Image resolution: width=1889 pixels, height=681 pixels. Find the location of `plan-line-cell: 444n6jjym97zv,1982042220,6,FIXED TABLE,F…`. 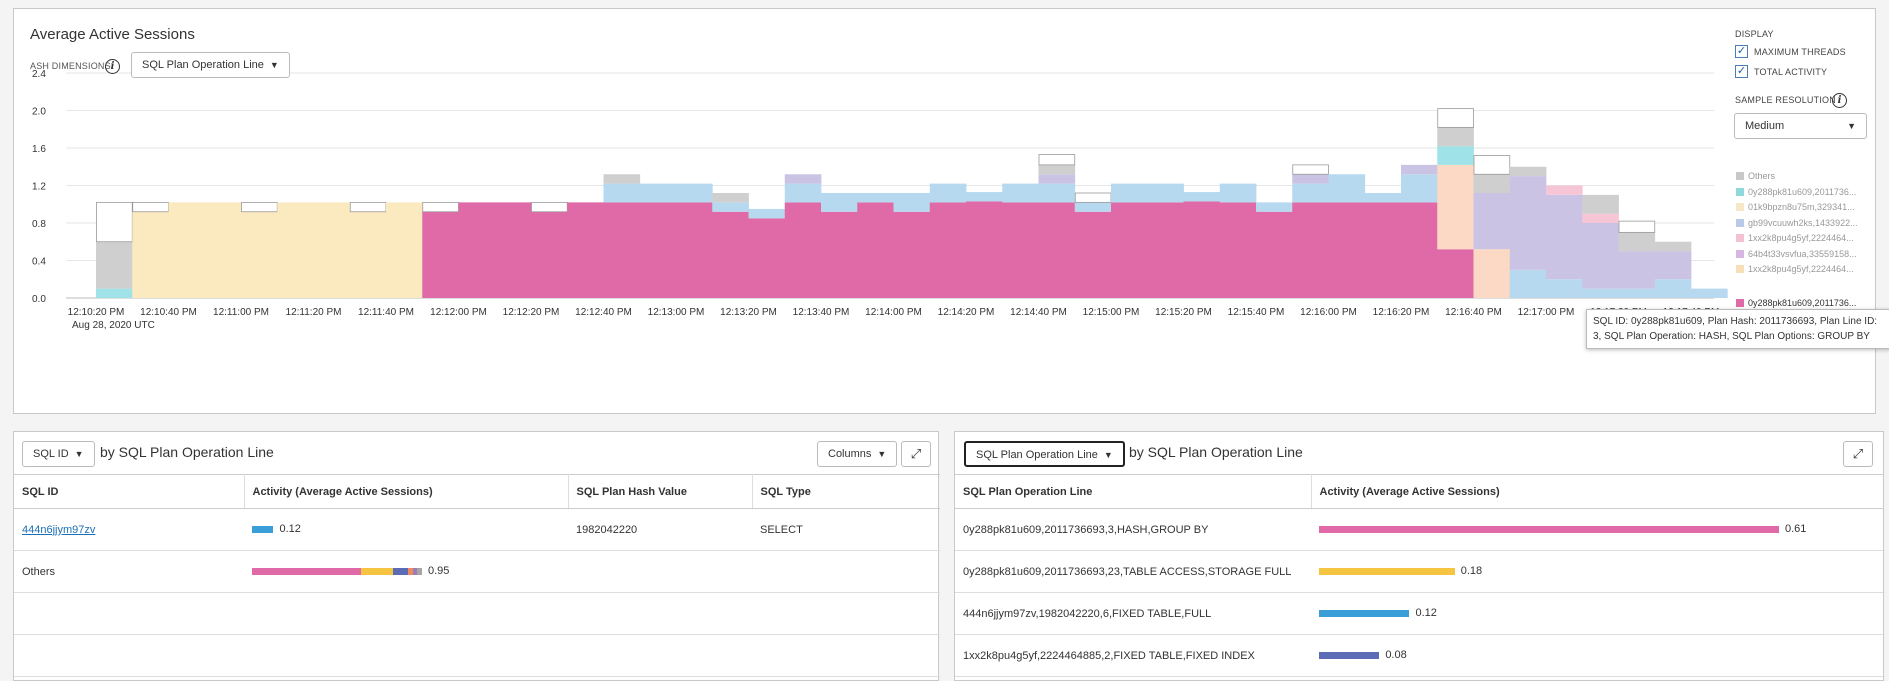

plan-line-cell: 444n6jjym97zv,1982042220,6,FIXED TABLE,F… is located at coordinates (1133, 613).